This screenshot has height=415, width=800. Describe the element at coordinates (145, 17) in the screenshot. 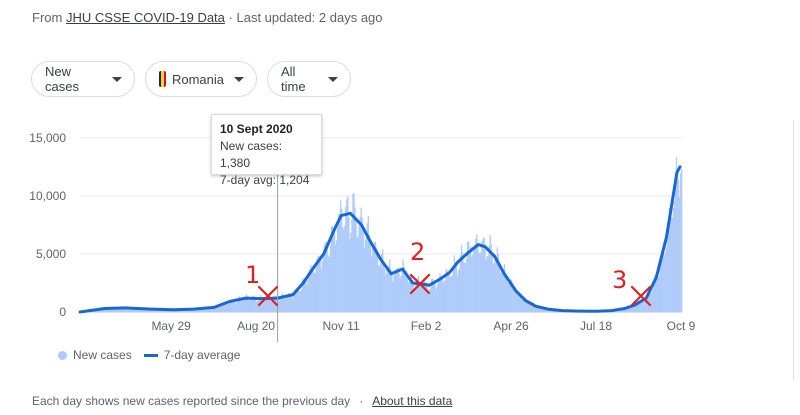

I see `source-link: JHU CSSE COVID-19 Data` at that location.